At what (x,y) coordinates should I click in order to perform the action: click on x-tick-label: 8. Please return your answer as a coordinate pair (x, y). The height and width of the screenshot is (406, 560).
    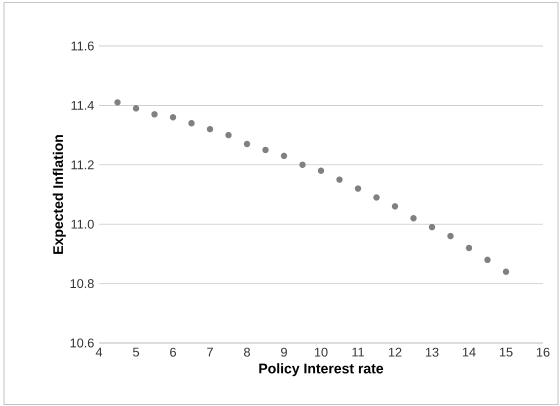
    Looking at the image, I should click on (247, 352).